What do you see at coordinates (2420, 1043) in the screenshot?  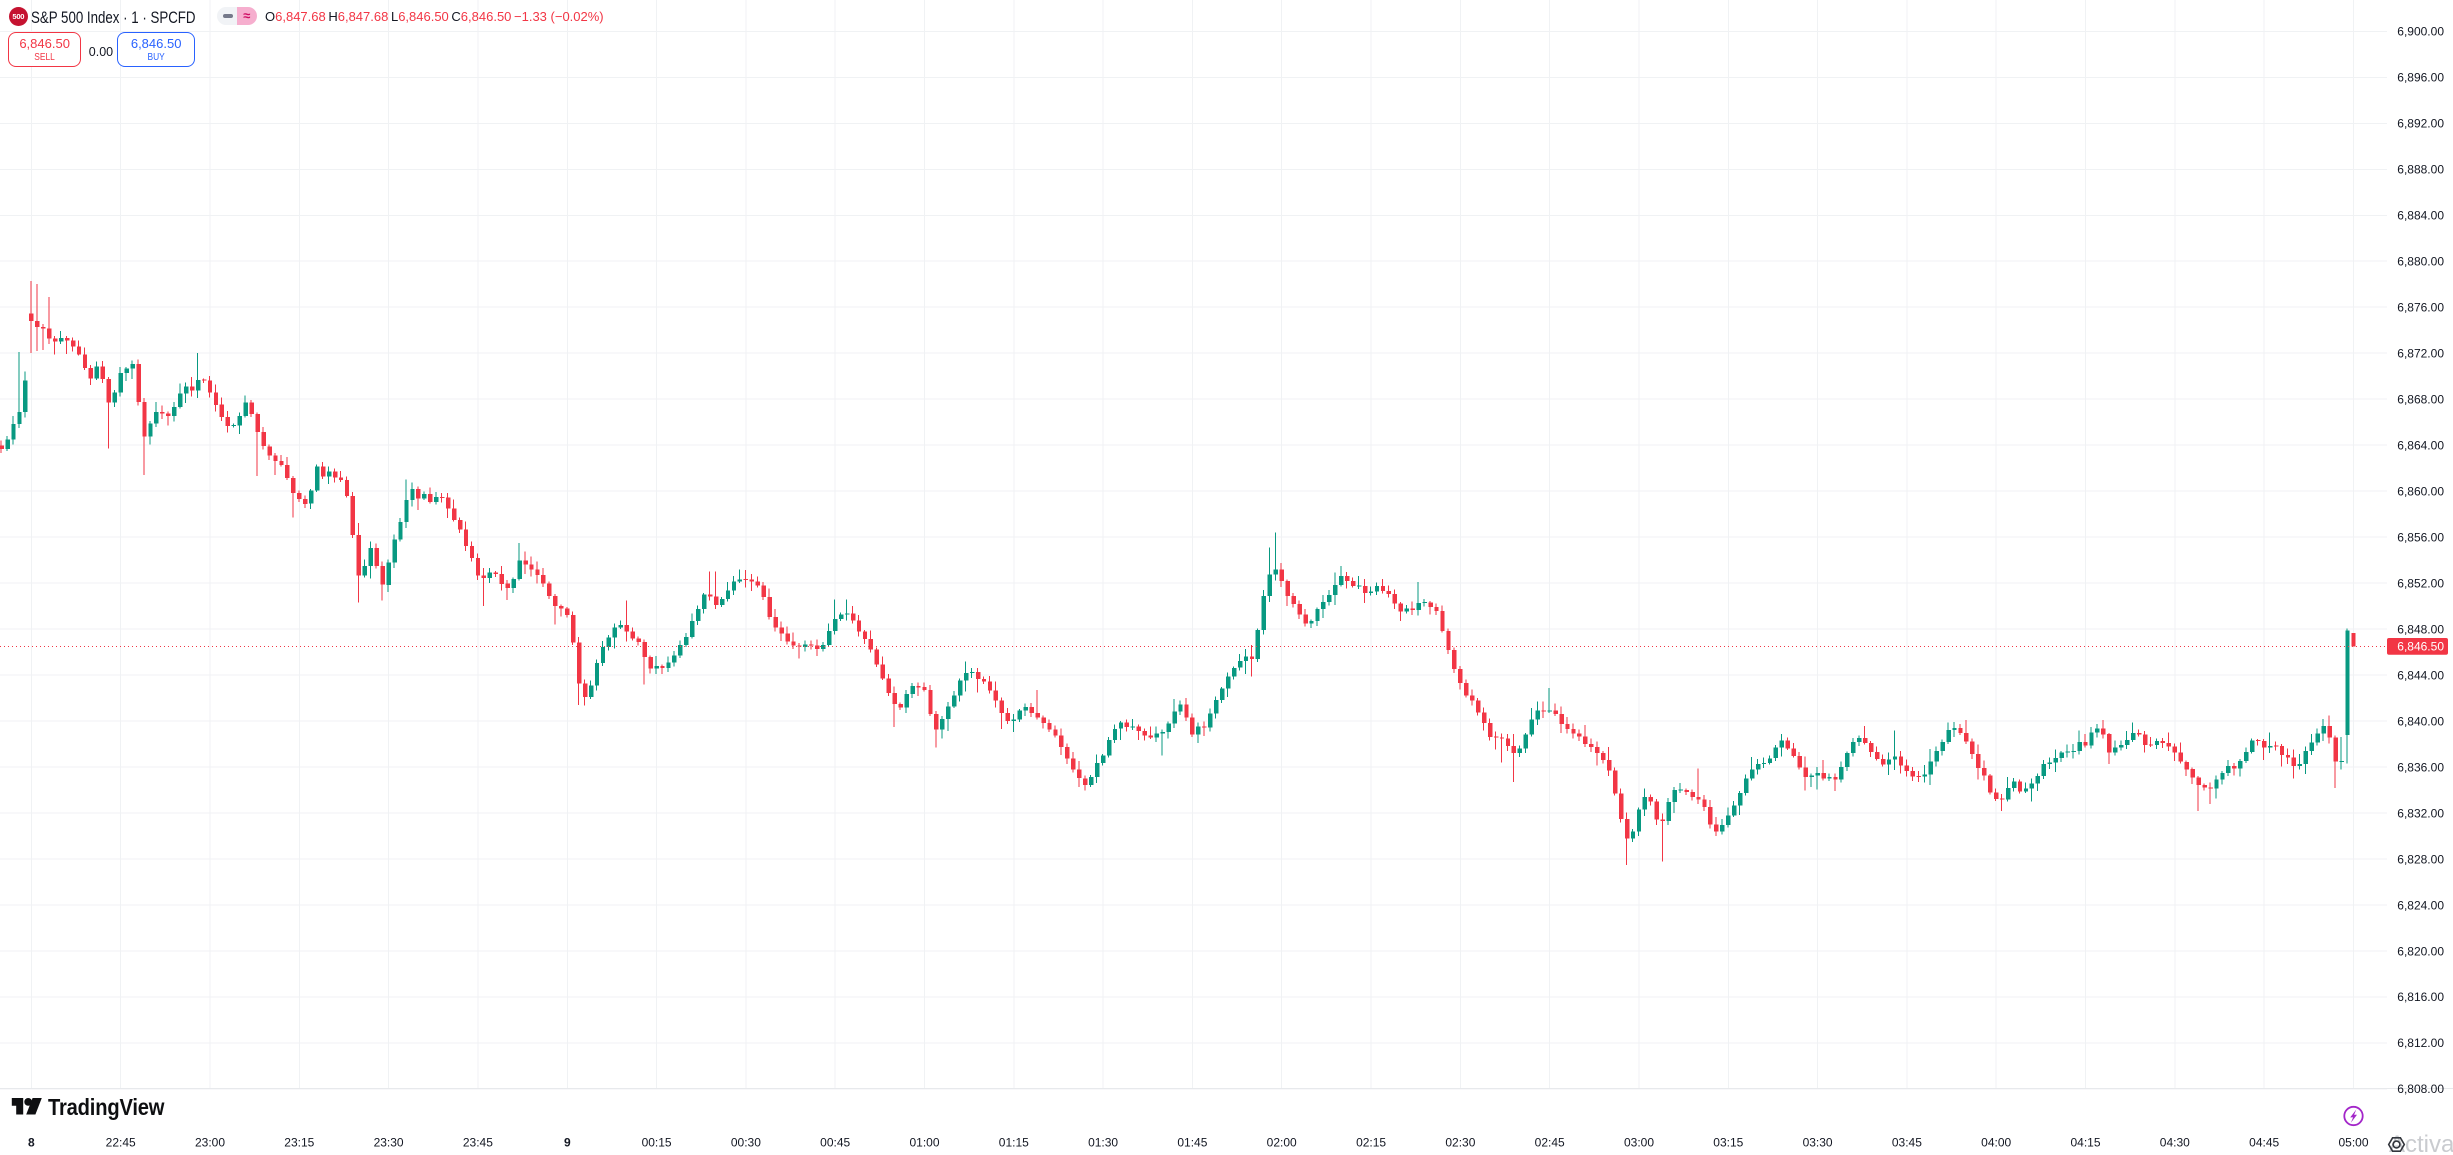 I see `svg-text: 6,812.00` at bounding box center [2420, 1043].